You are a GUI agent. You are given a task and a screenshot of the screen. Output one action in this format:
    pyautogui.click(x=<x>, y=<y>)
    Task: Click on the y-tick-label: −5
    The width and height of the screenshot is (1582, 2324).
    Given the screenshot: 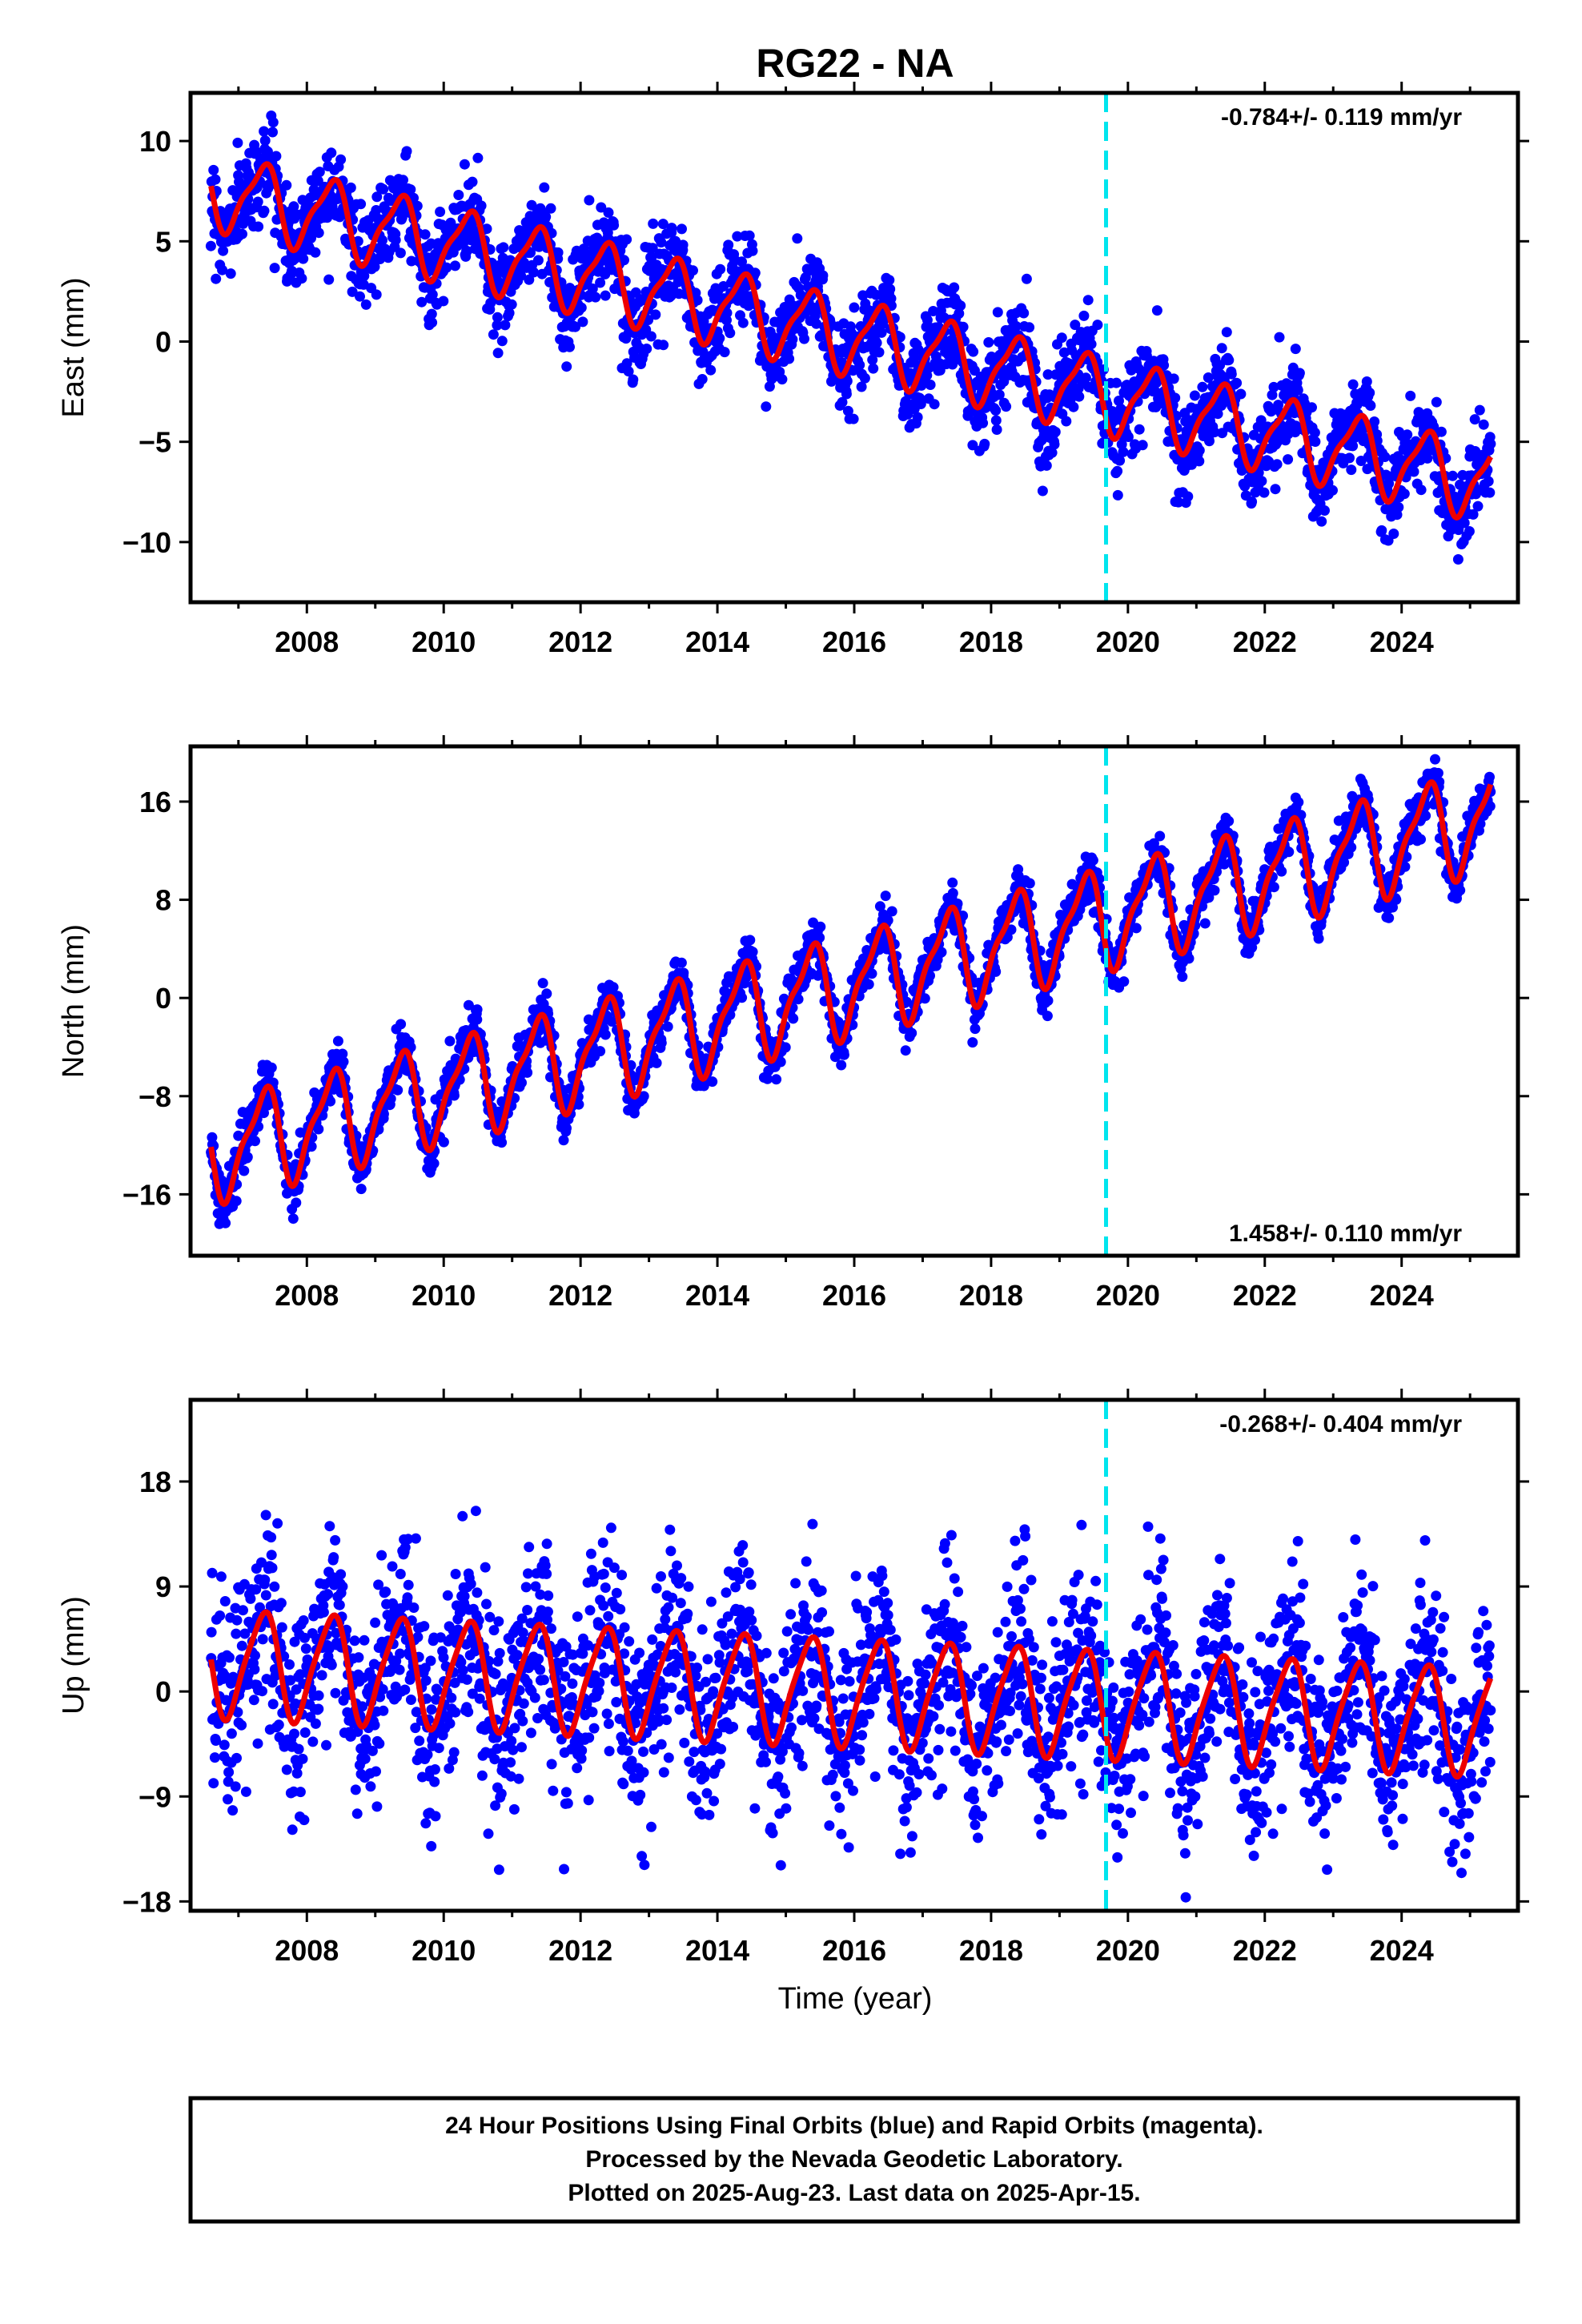 What is the action you would take?
    pyautogui.click(x=155, y=443)
    